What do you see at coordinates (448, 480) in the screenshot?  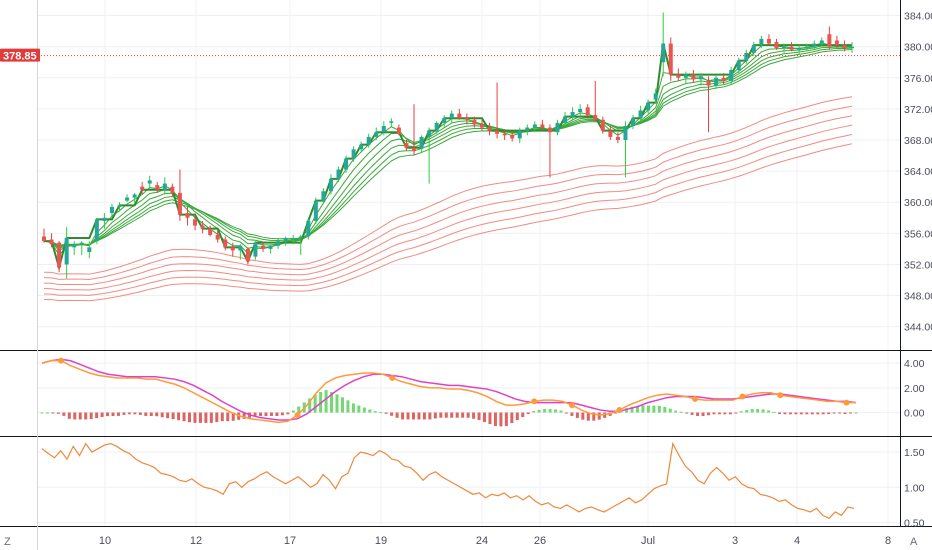 I see `indicator-panel` at bounding box center [448, 480].